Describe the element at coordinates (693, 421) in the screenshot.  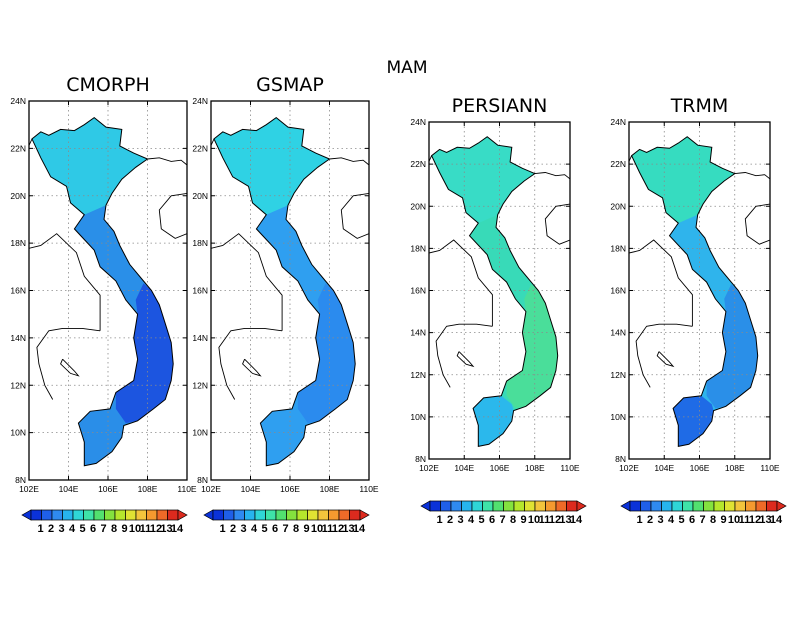
I see `precip-delta` at that location.